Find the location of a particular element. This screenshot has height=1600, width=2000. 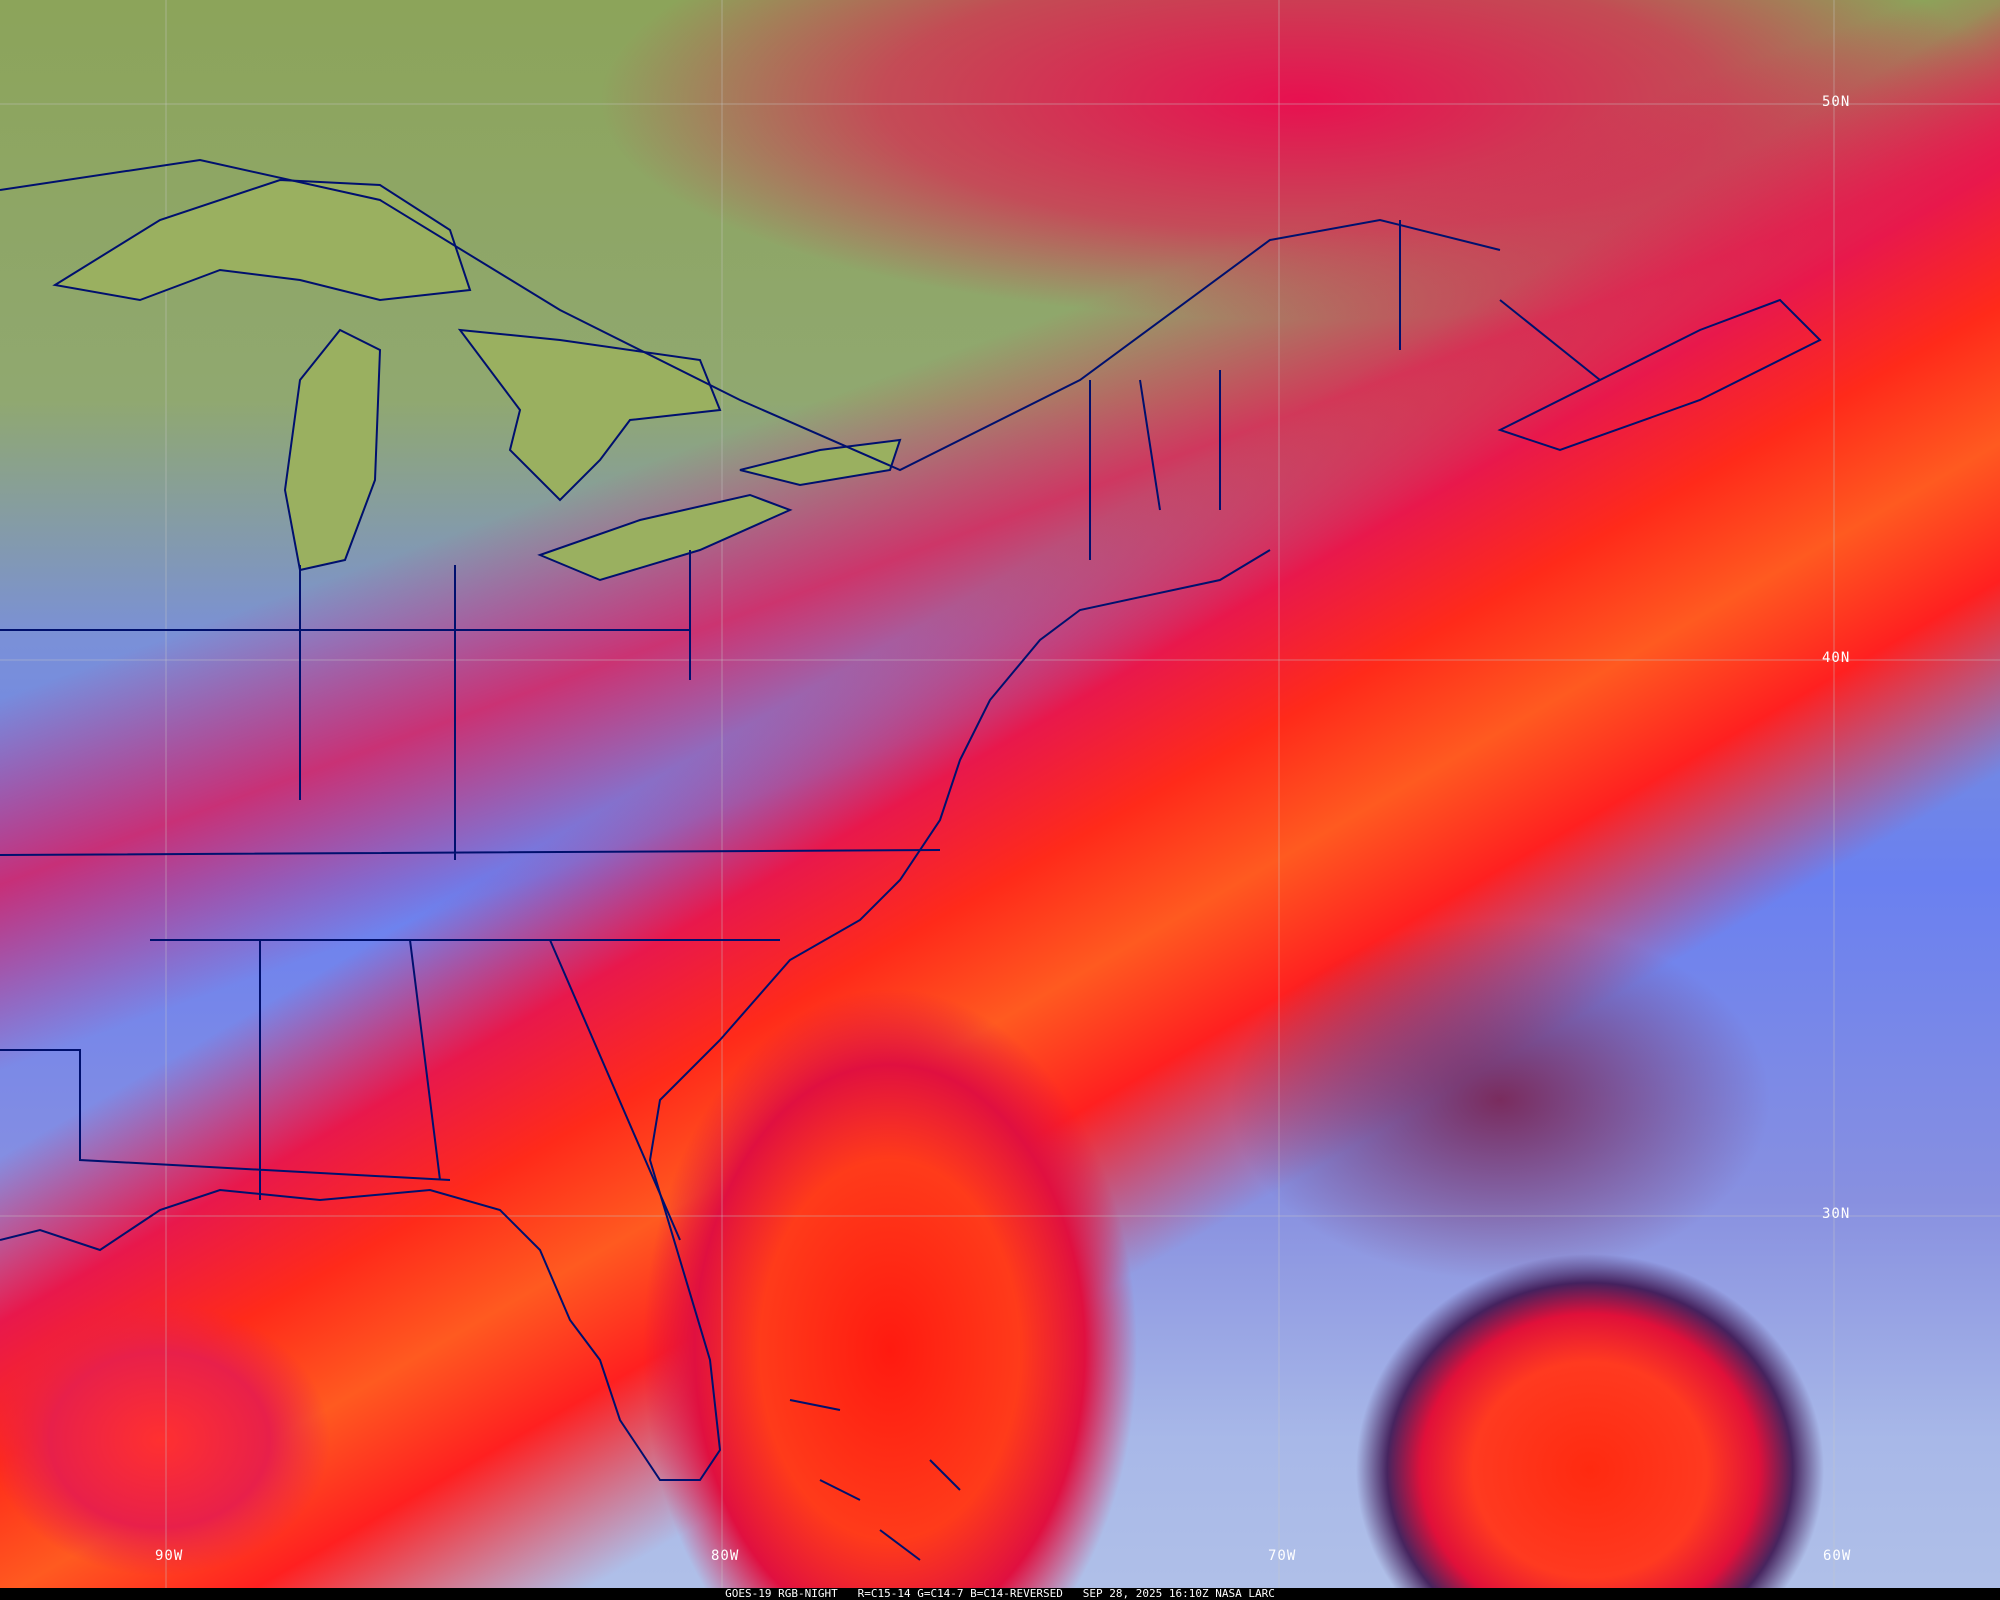

lon-label-90w: 90W is located at coordinates (169, 1556).